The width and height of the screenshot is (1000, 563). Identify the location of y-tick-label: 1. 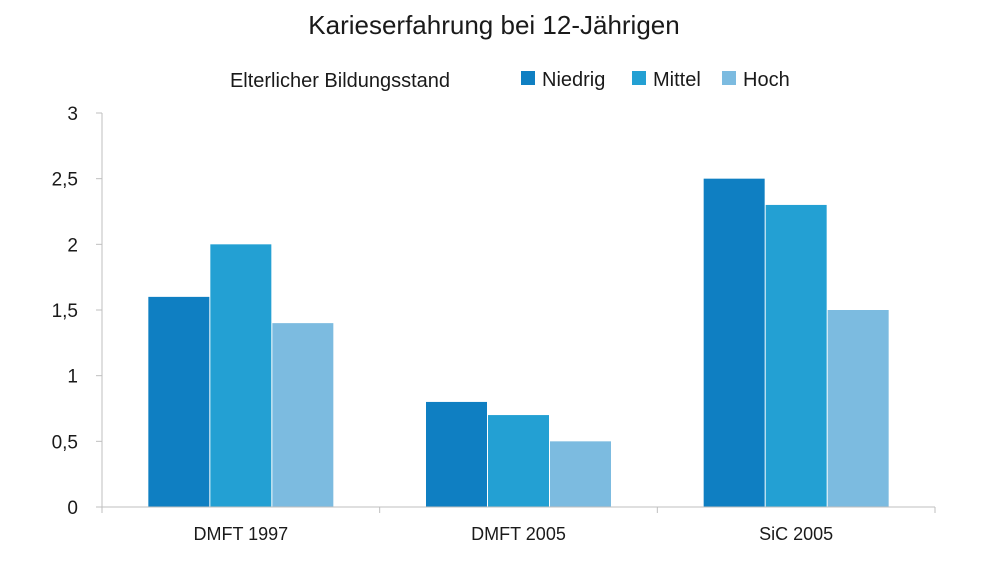
(72, 377).